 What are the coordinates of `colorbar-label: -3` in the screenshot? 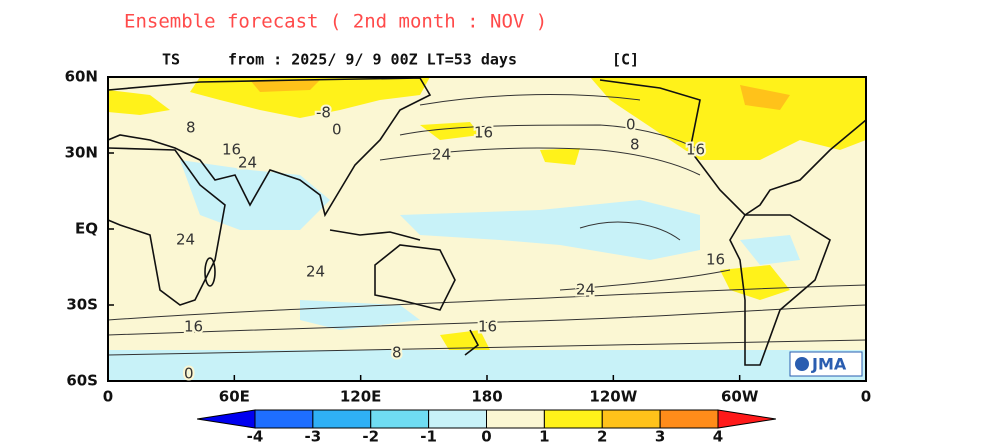 It's located at (313, 436).